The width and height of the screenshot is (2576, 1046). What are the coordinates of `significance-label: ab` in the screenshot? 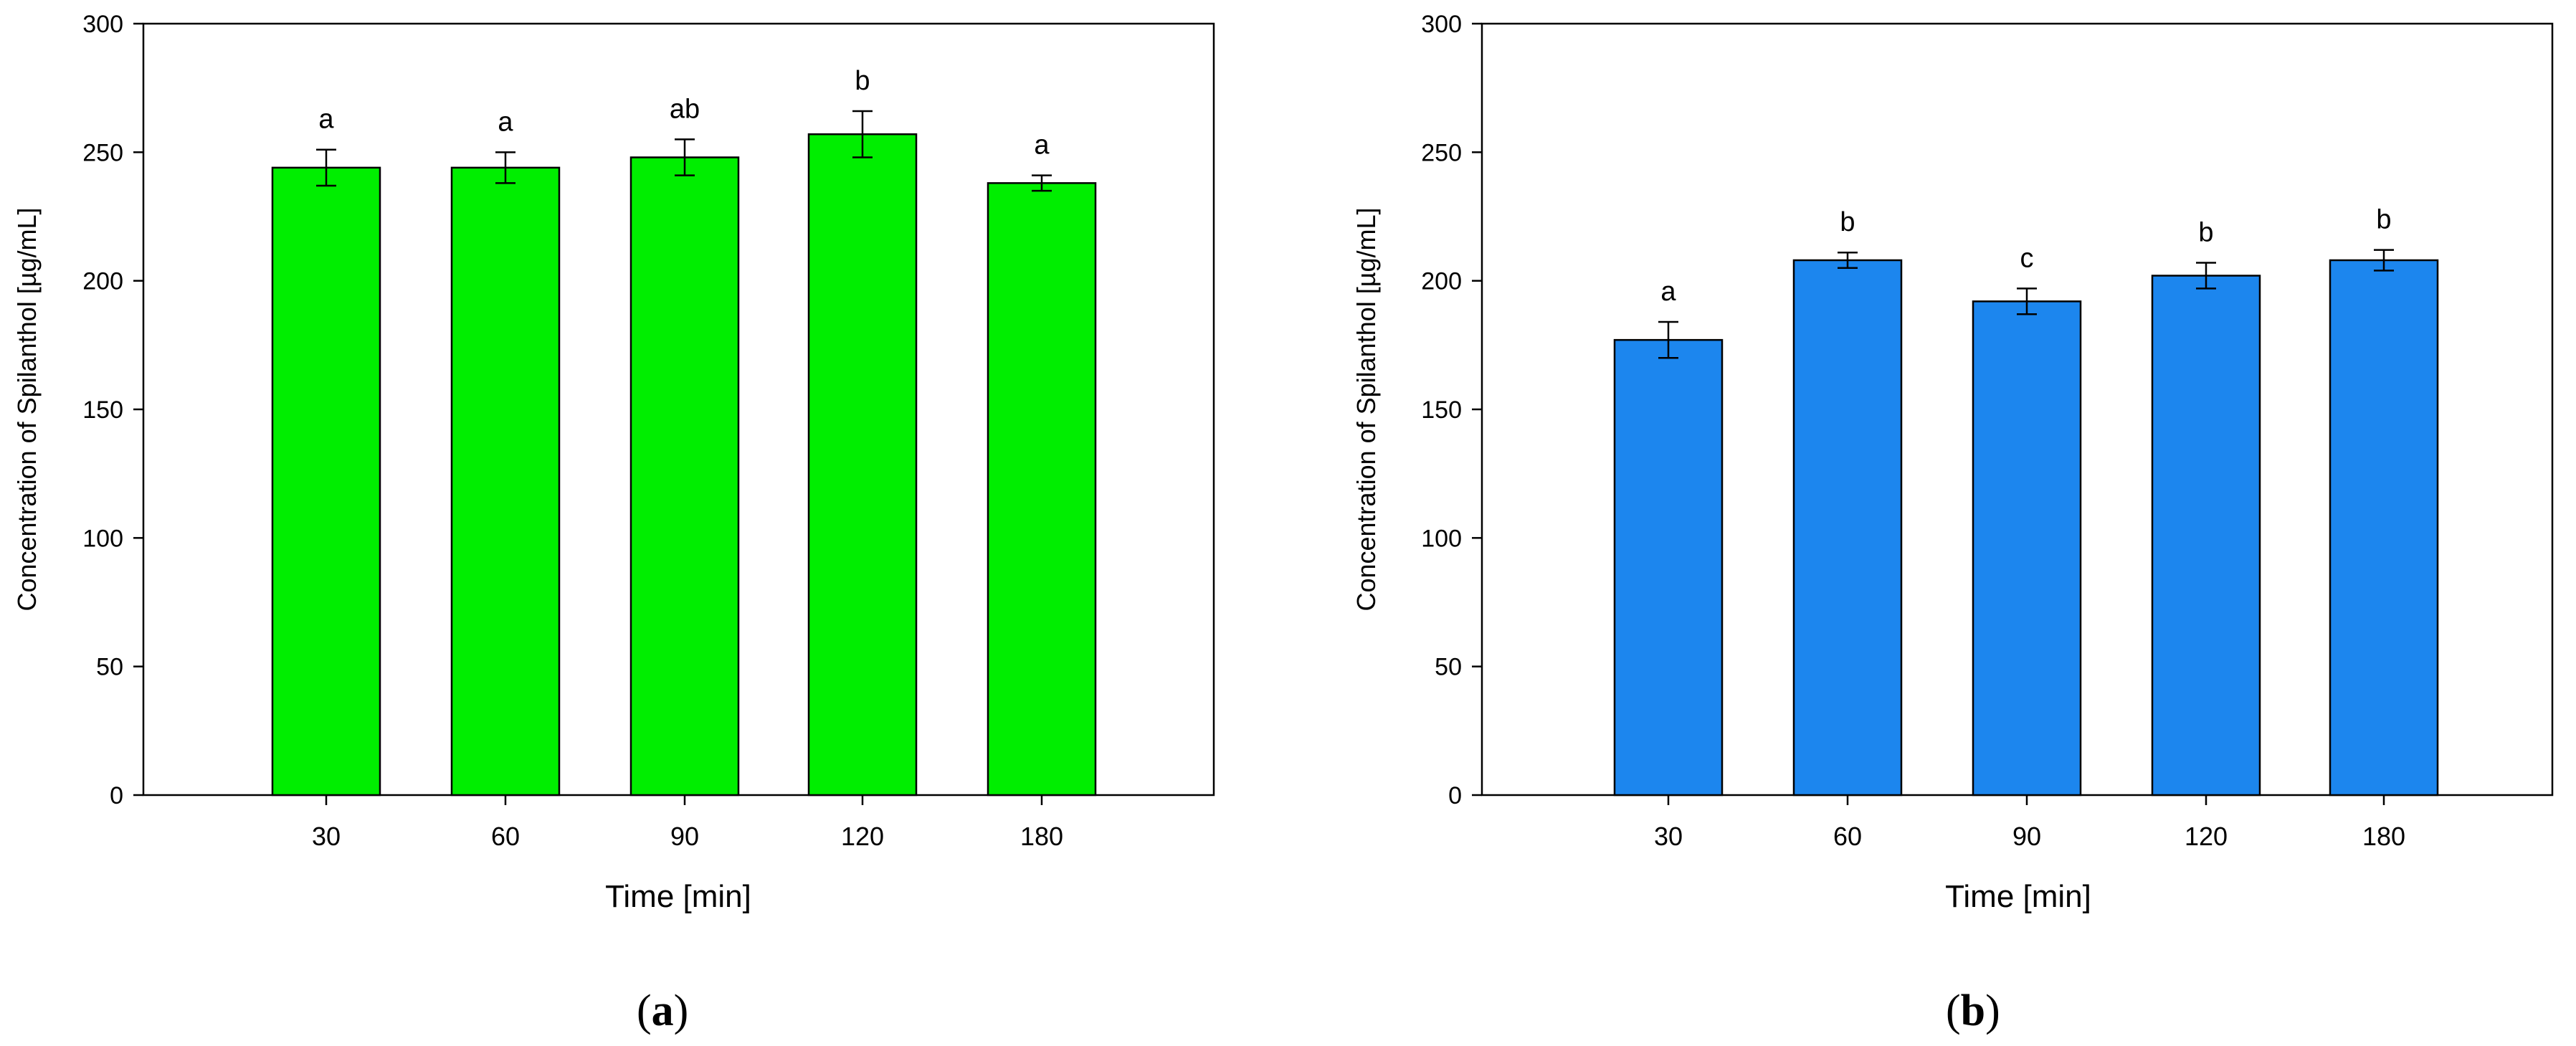 It's located at (685, 109).